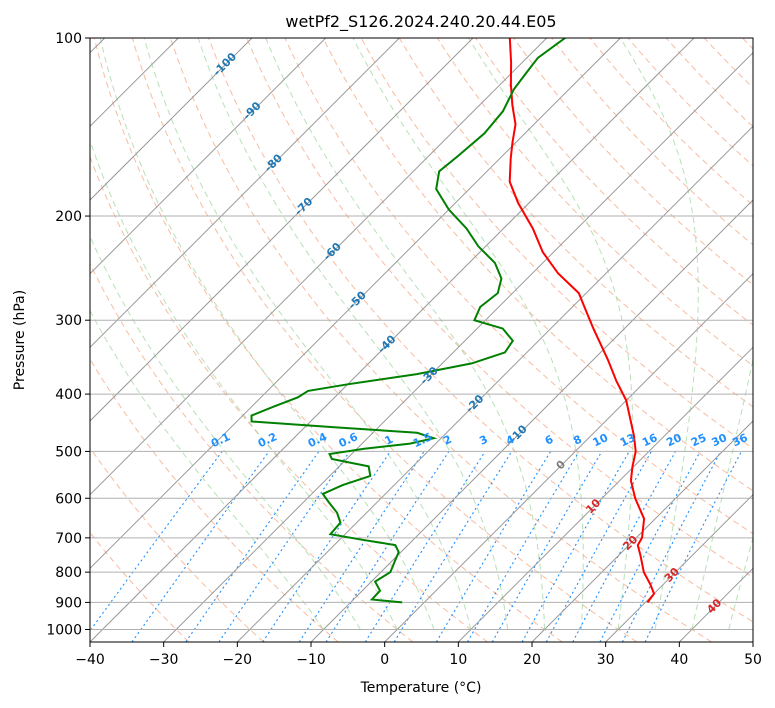  What do you see at coordinates (384, 660) in the screenshot?
I see `x-tick-label: 0` at bounding box center [384, 660].